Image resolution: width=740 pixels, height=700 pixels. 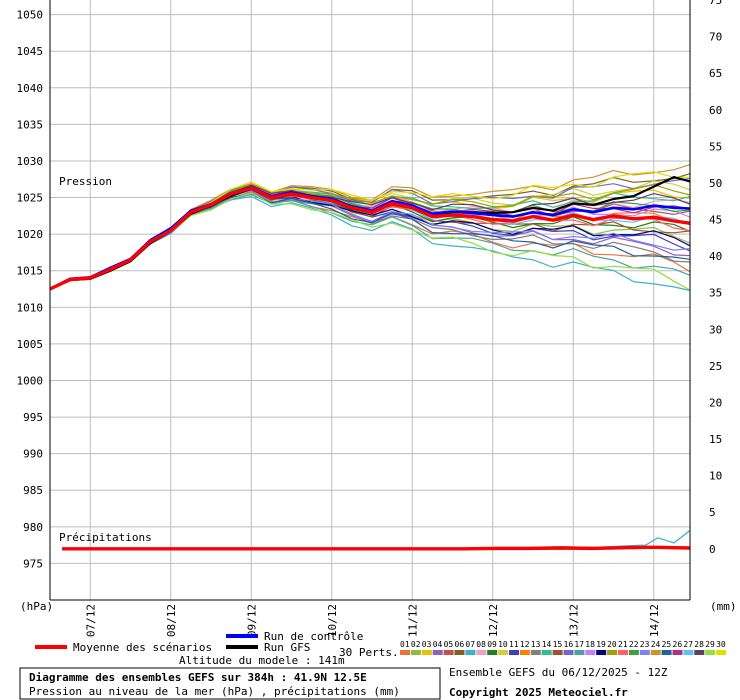 What do you see at coordinates (715, 220) in the screenshot?
I see `right-tick-label: 45` at bounding box center [715, 220].